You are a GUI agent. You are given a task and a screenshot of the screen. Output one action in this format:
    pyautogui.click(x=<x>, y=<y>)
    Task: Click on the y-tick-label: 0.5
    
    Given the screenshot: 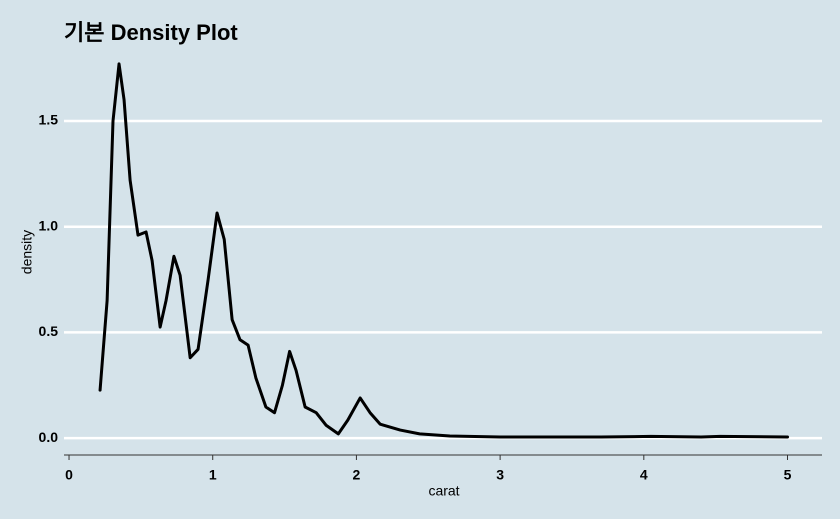 What is the action you would take?
    pyautogui.click(x=49, y=331)
    